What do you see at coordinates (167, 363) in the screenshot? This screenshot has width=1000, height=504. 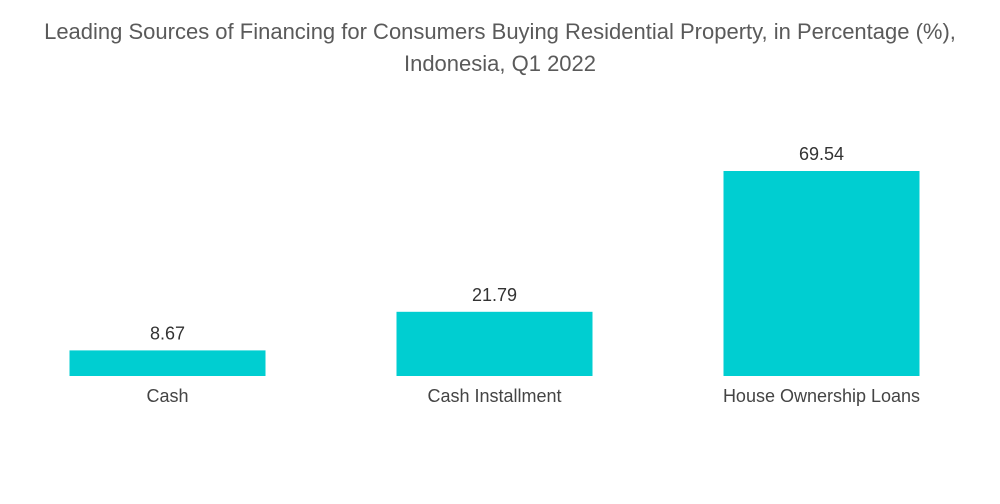 I see `bar-cash` at bounding box center [167, 363].